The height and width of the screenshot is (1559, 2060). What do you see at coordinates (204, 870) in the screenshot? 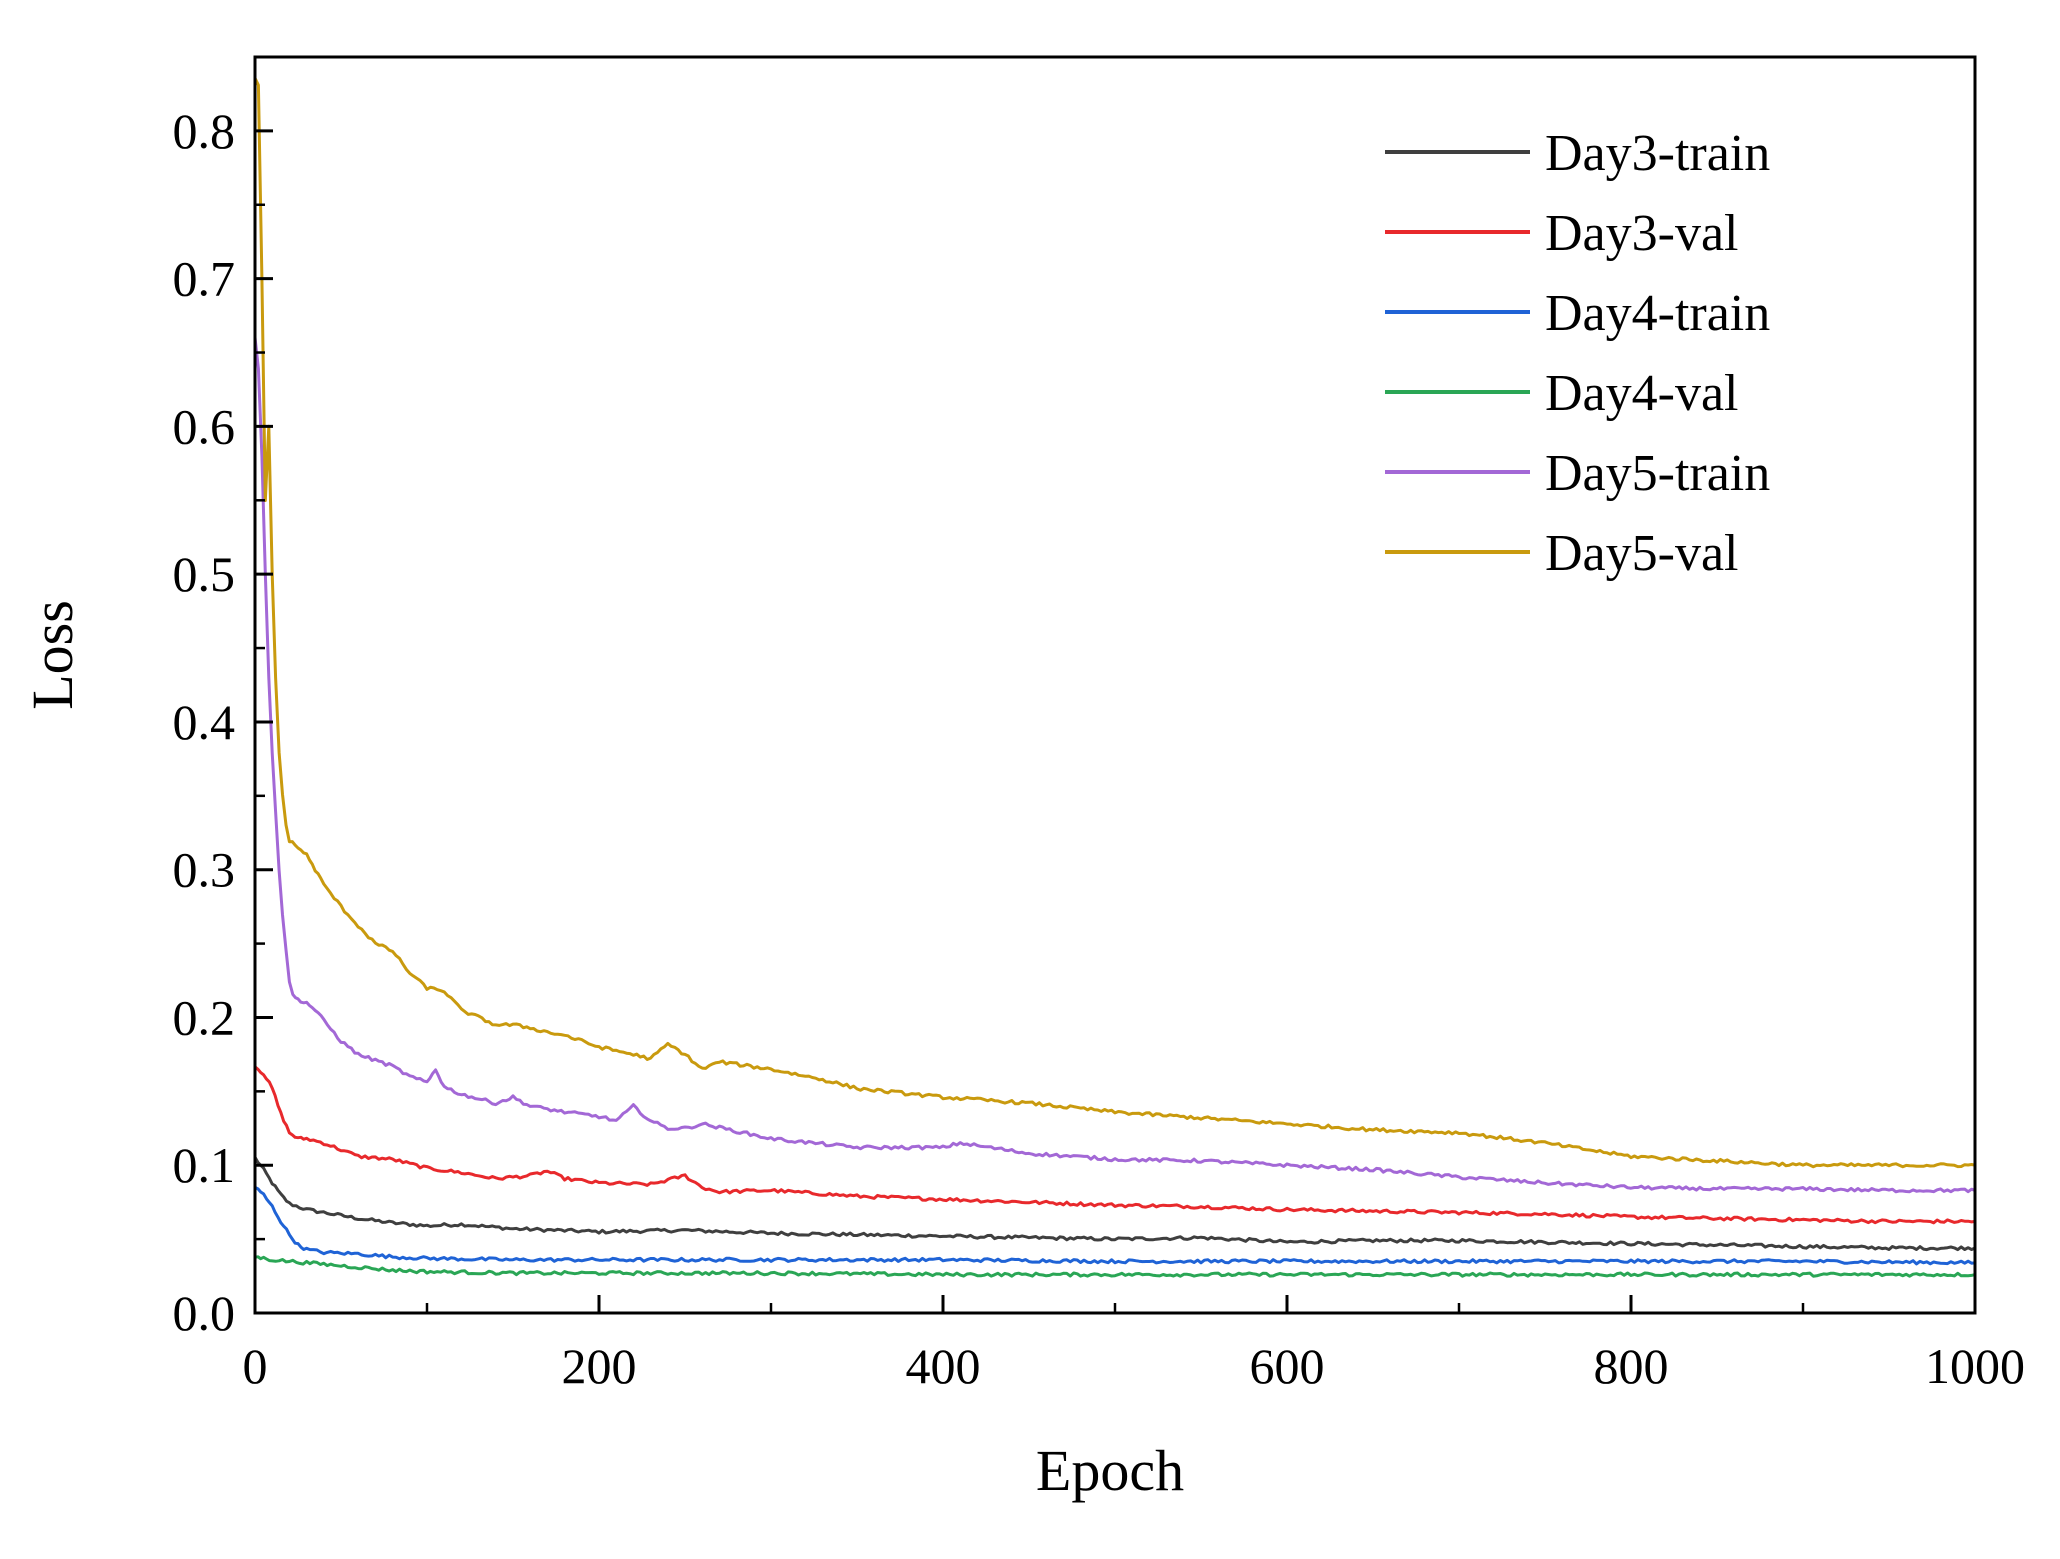
I see `y-tick-label: 0.3` at bounding box center [204, 870].